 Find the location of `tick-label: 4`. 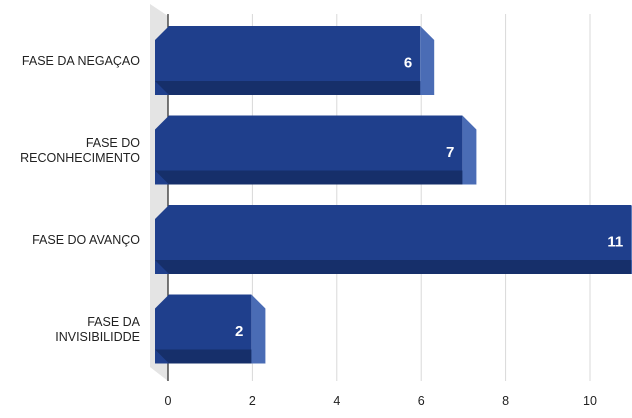

tick-label: 4 is located at coordinates (336, 401).